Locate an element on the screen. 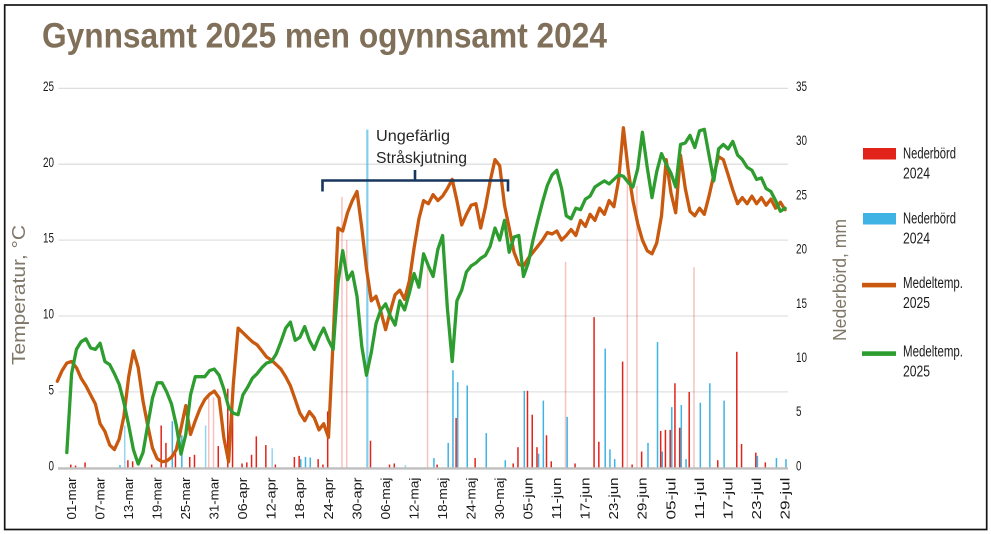 This screenshot has height=534, width=991. svg-text: 30 is located at coordinates (801, 140).